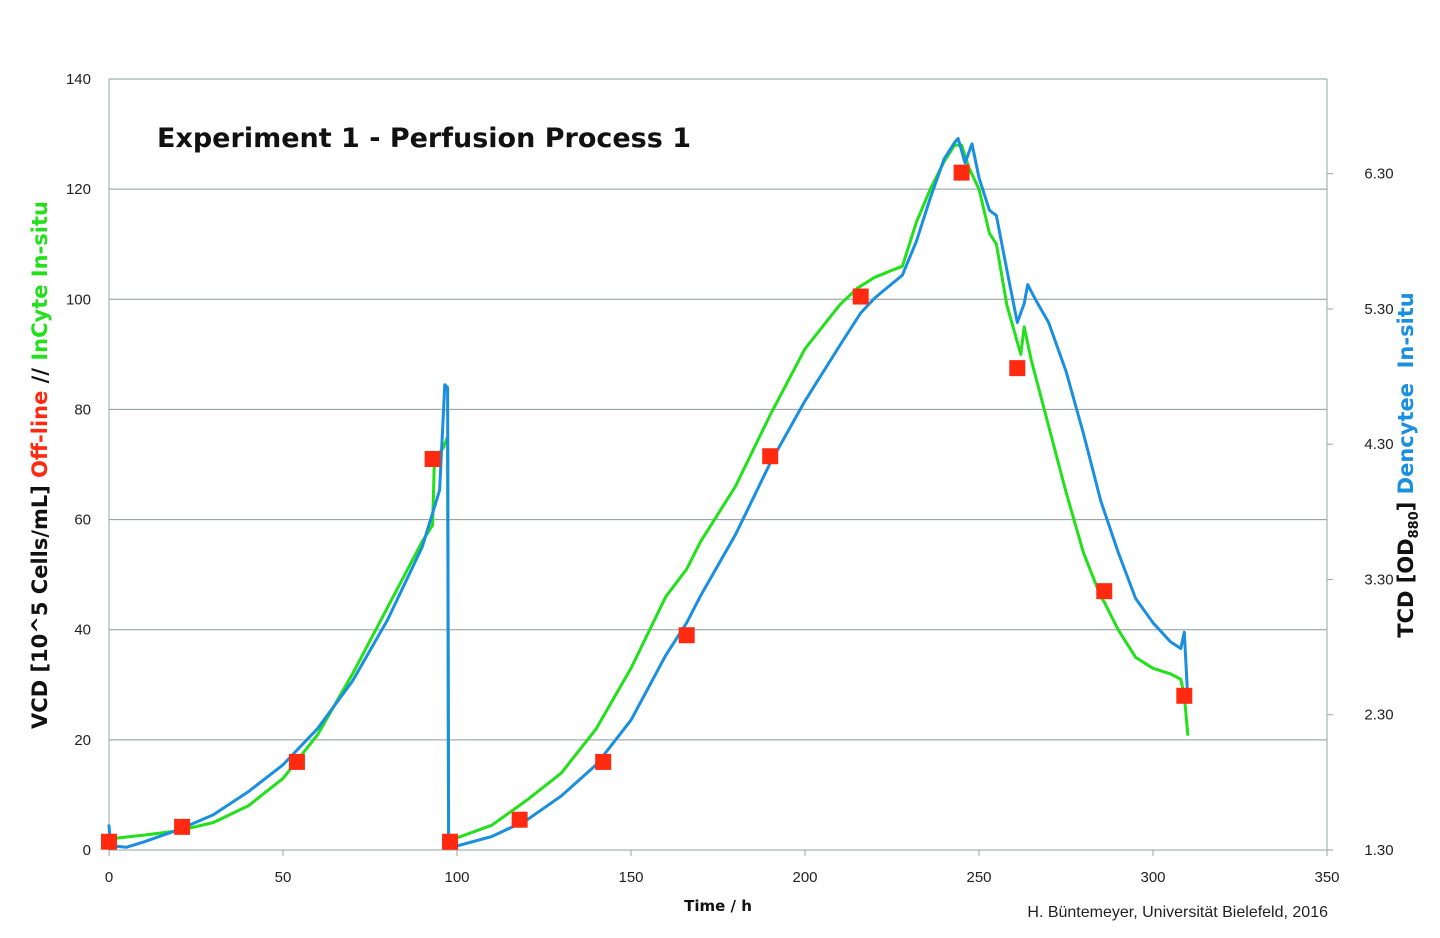 The image size is (1440, 938). Describe the element at coordinates (82, 520) in the screenshot. I see `y-tick-label: 60` at that location.